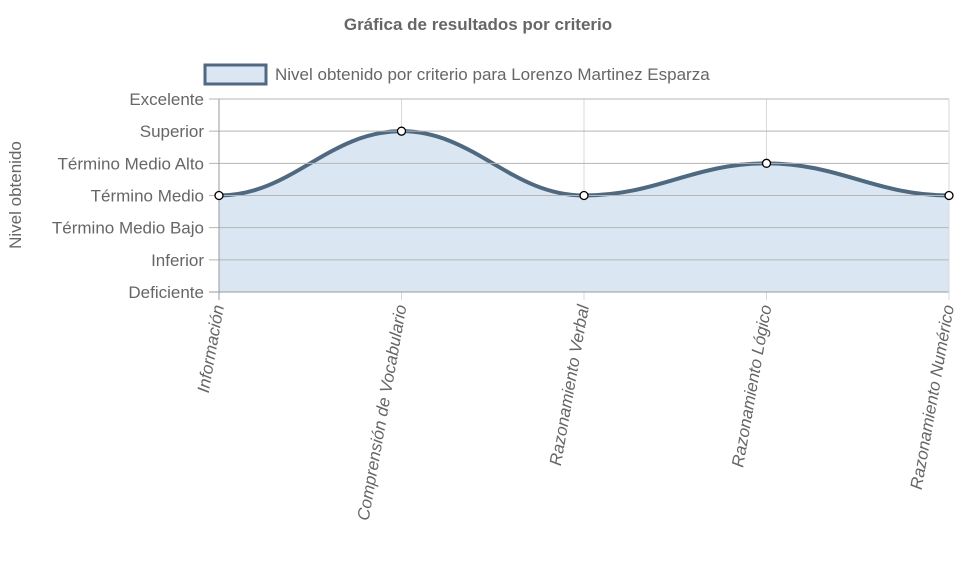  I want to click on y-tick-label: Superior, so click(172, 131).